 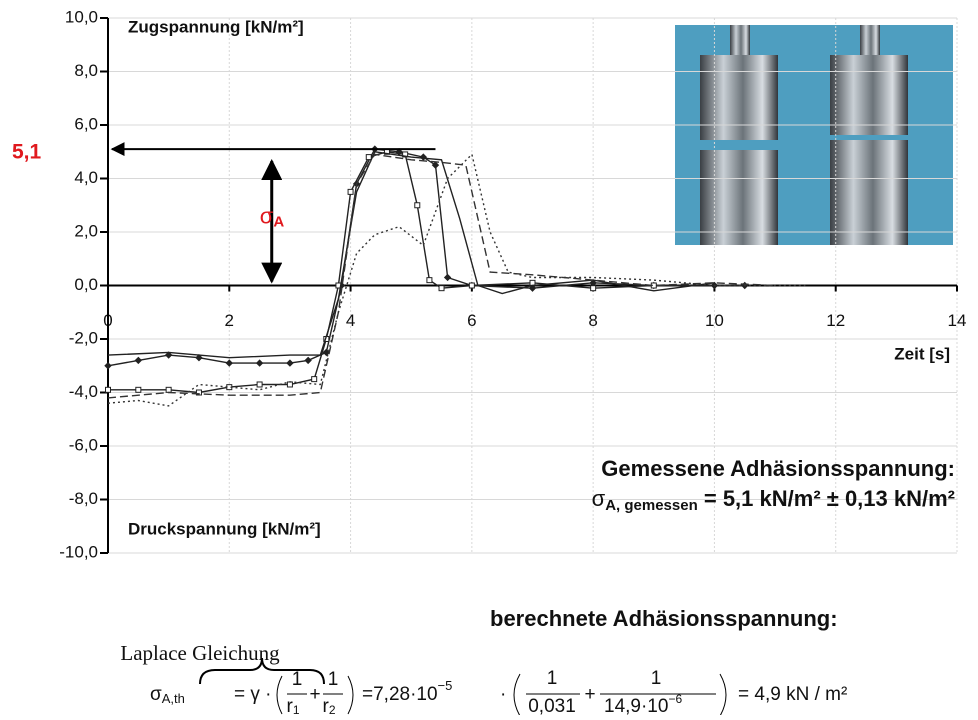 I want to click on y-tick-label: -2,0, so click(x=83, y=337).